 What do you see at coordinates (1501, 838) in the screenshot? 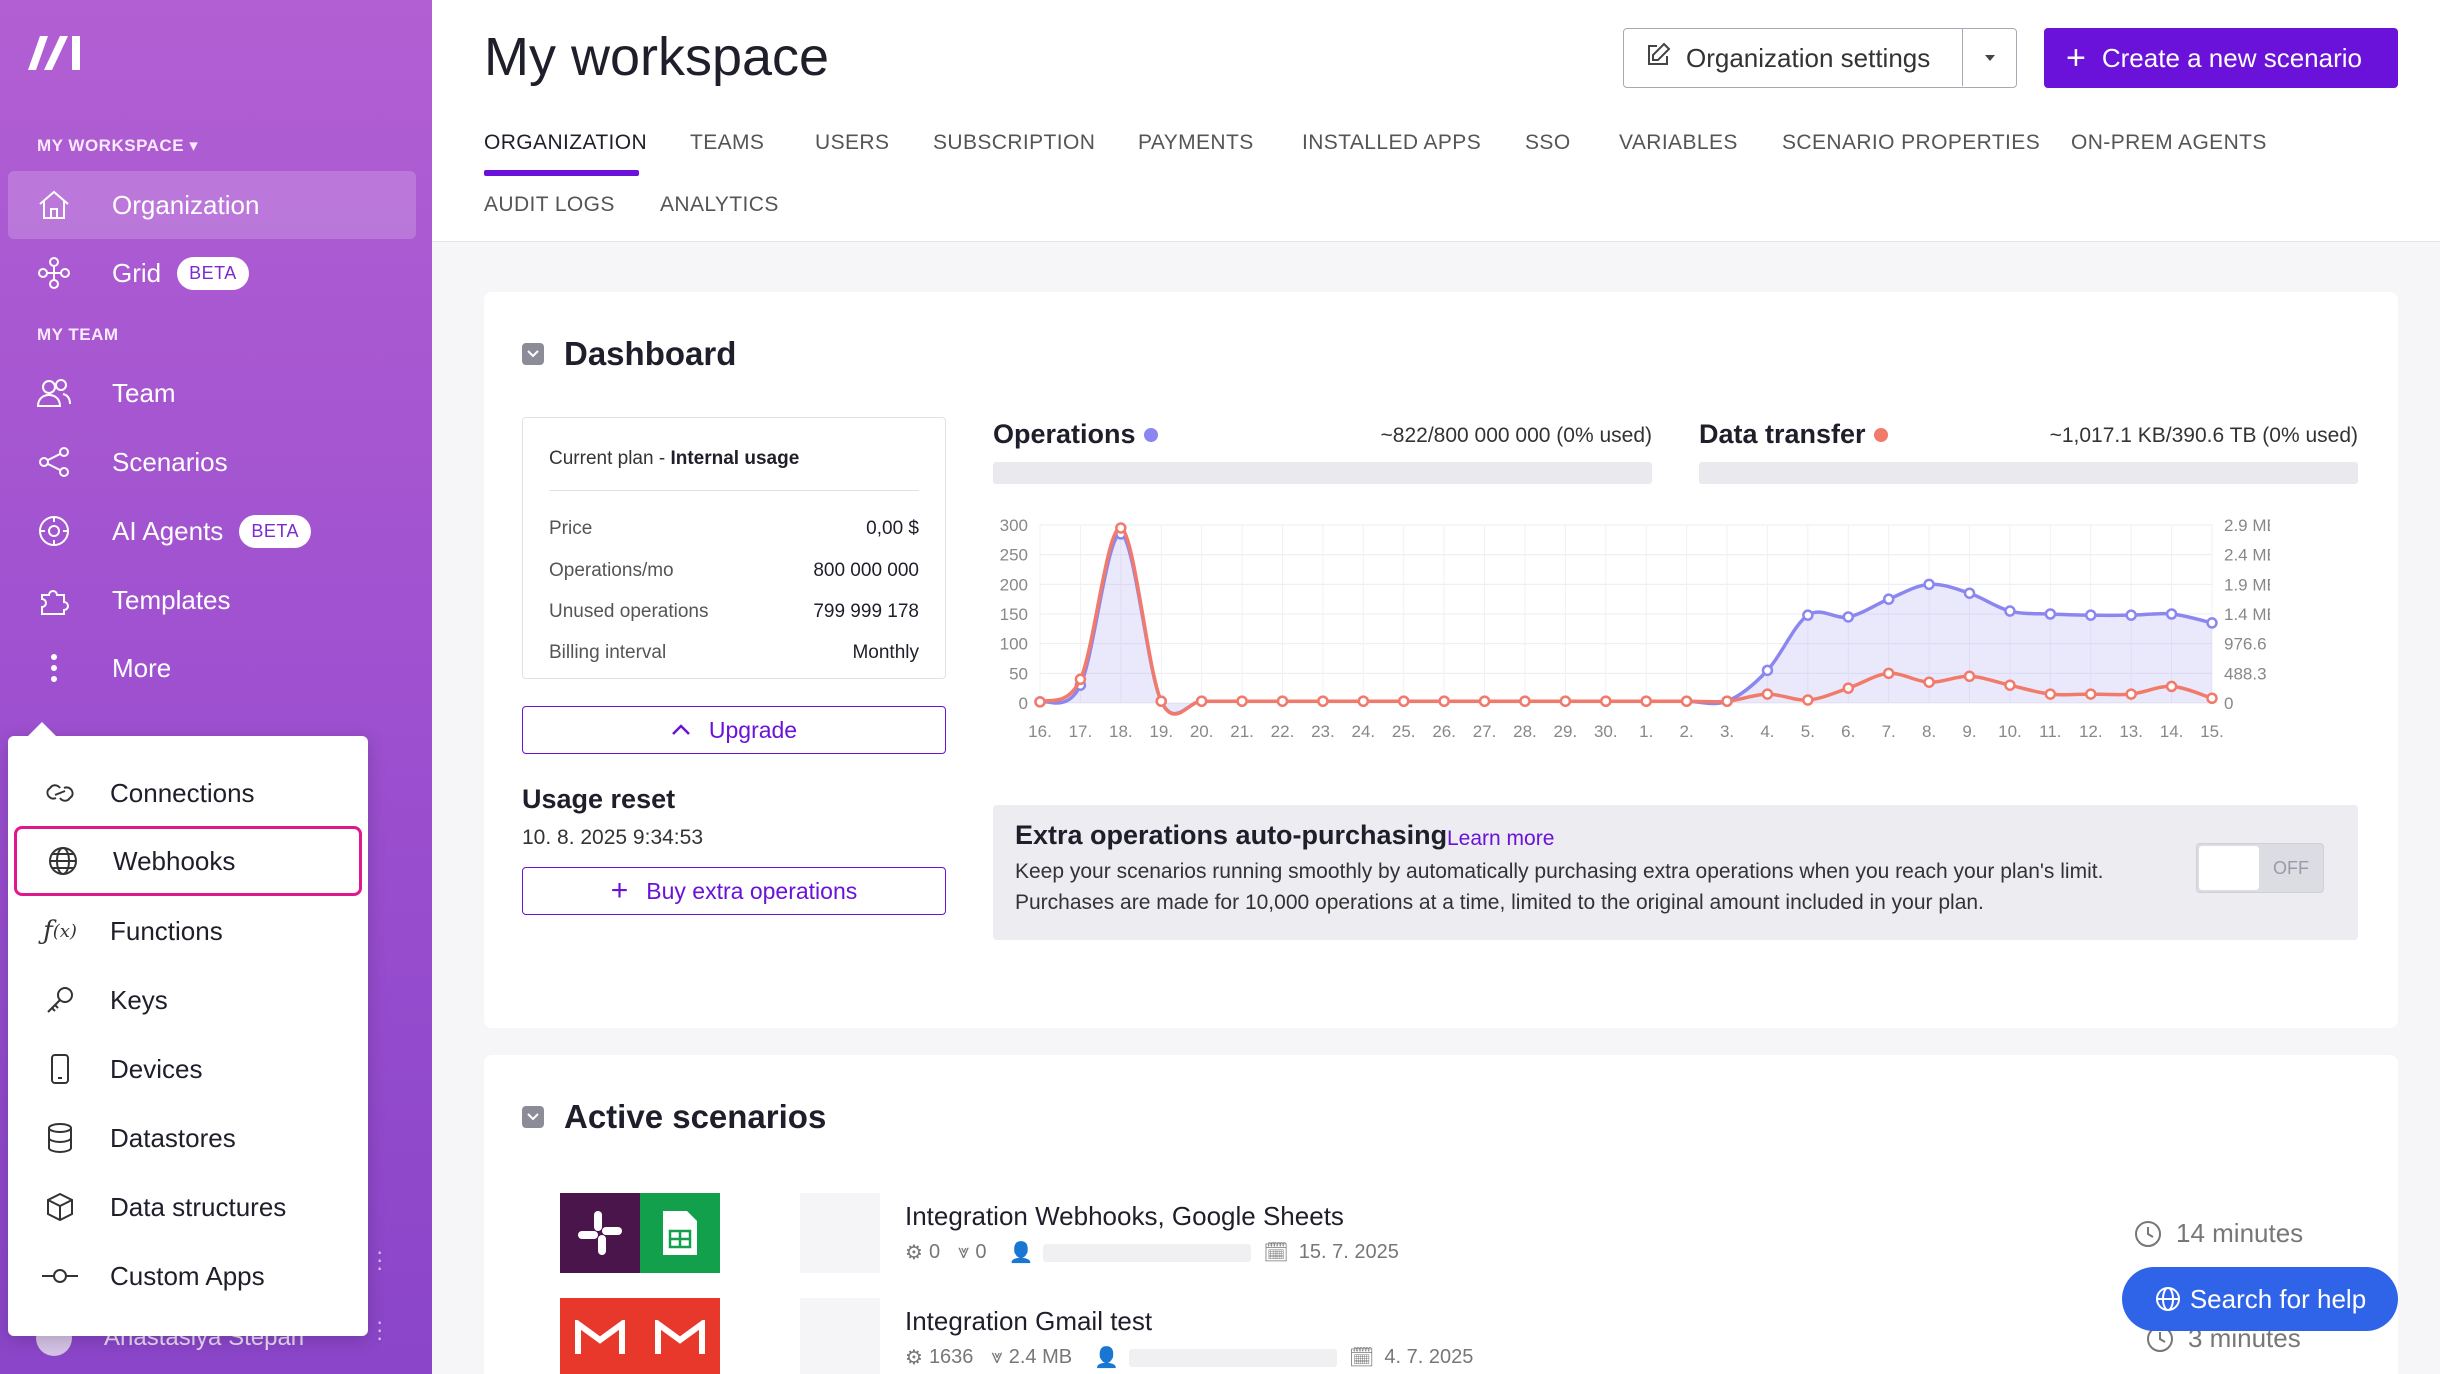
I see `learn-more-link: Learn more` at bounding box center [1501, 838].